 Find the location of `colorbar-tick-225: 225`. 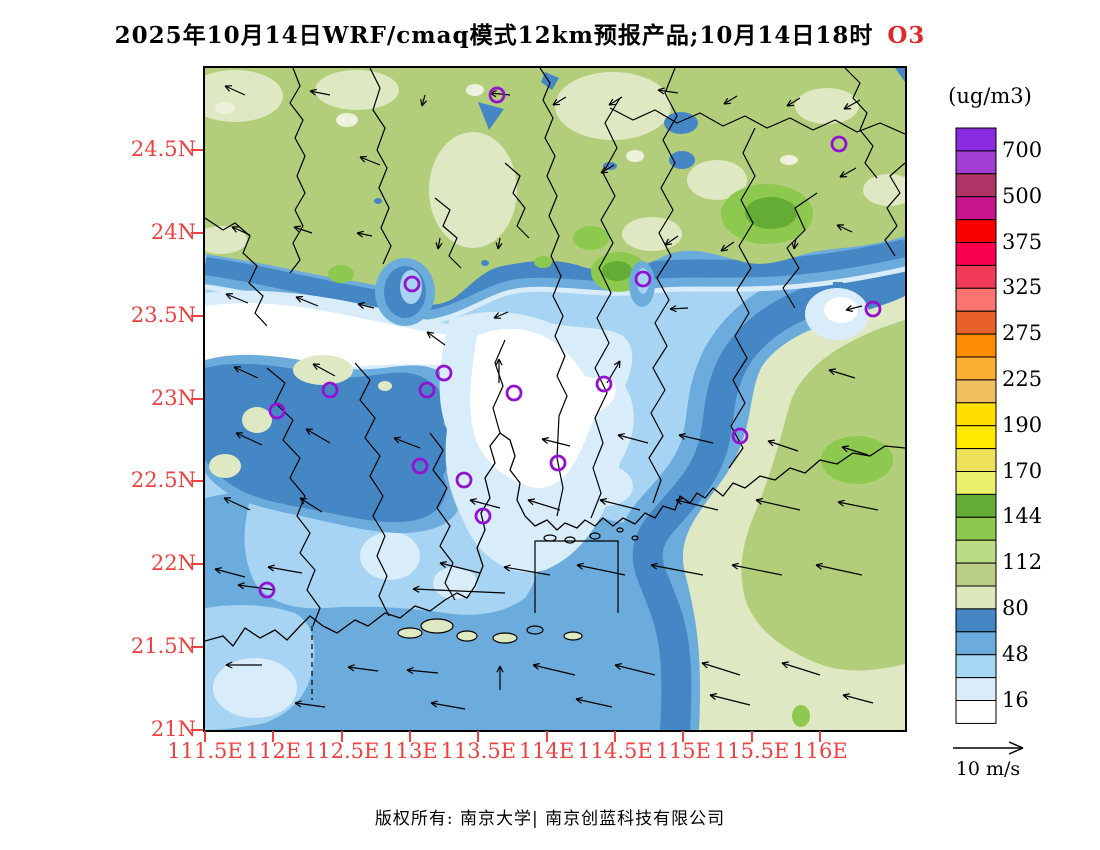

colorbar-tick-225: 225 is located at coordinates (1022, 378).